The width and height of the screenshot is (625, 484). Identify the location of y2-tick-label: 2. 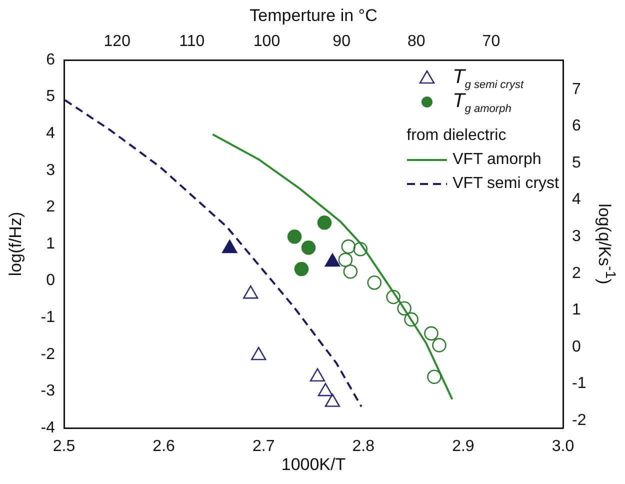
(576, 273).